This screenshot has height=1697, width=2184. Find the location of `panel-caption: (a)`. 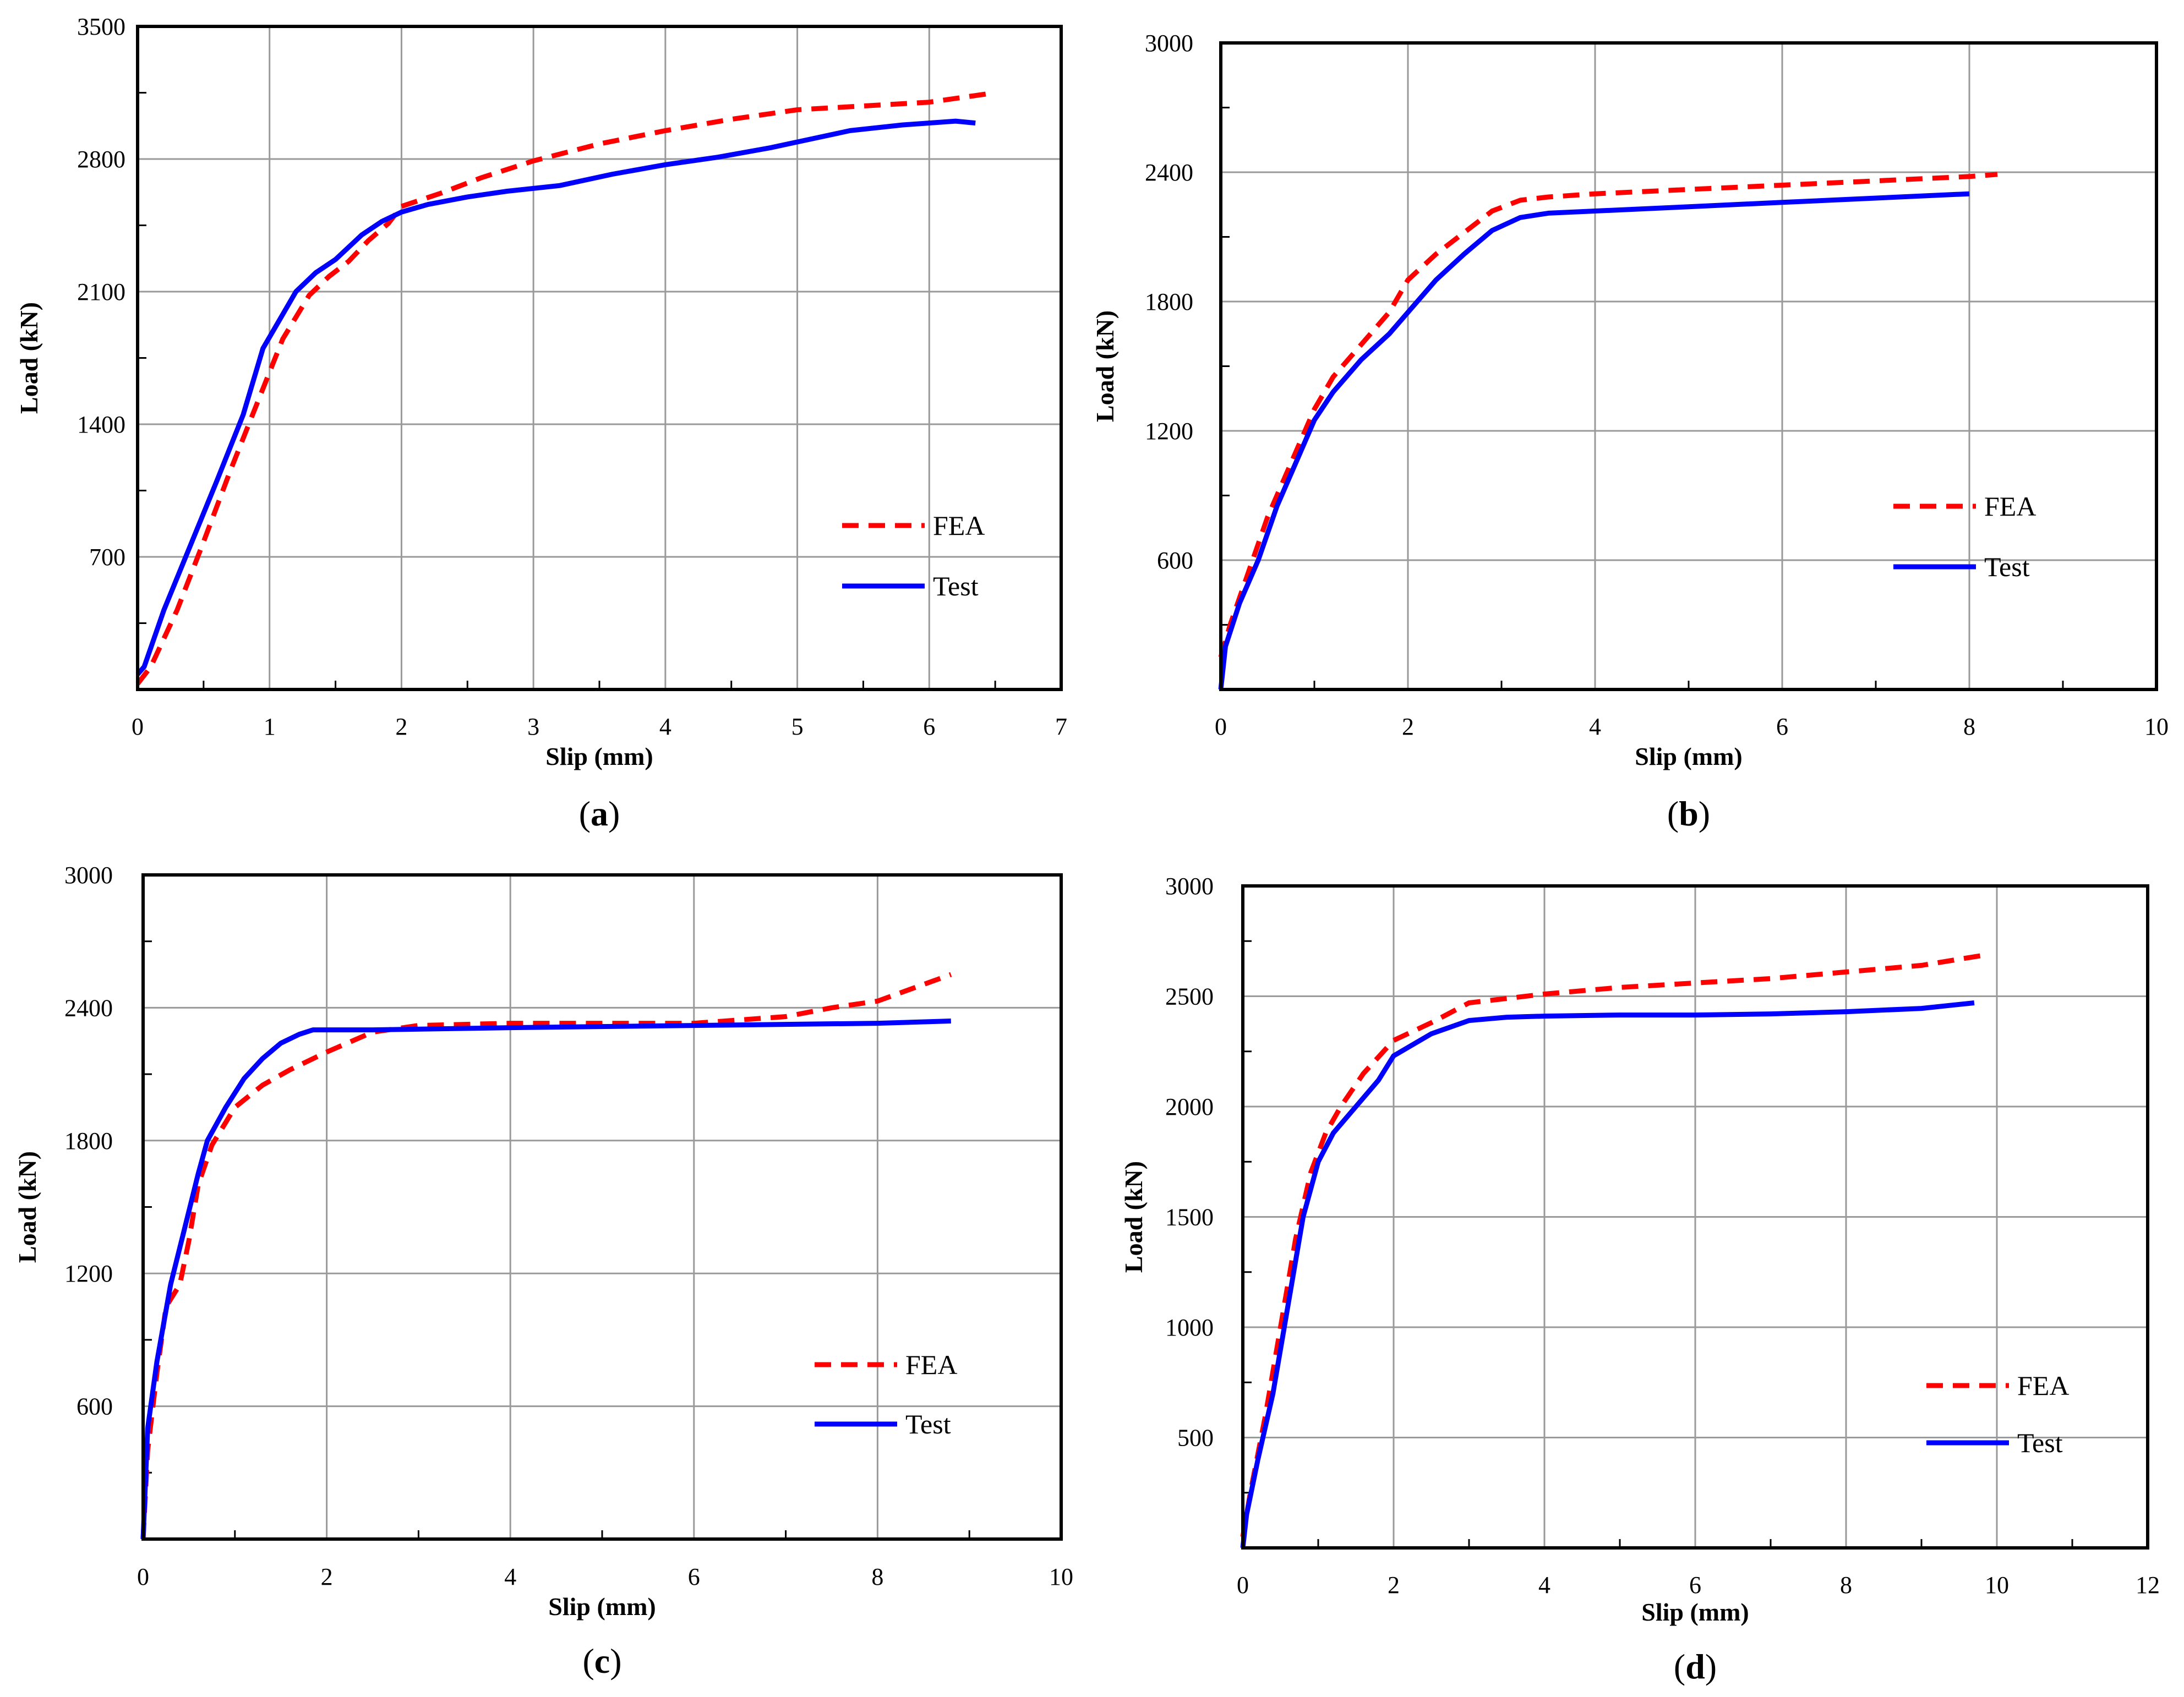

panel-caption: (a) is located at coordinates (599, 813).